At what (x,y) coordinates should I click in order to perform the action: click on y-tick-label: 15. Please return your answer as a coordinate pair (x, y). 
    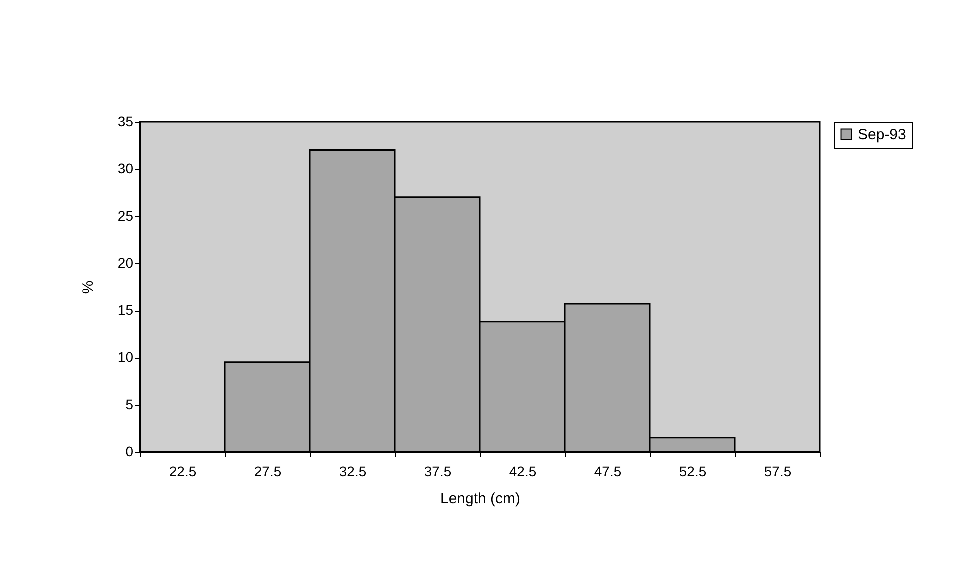
    Looking at the image, I should click on (126, 310).